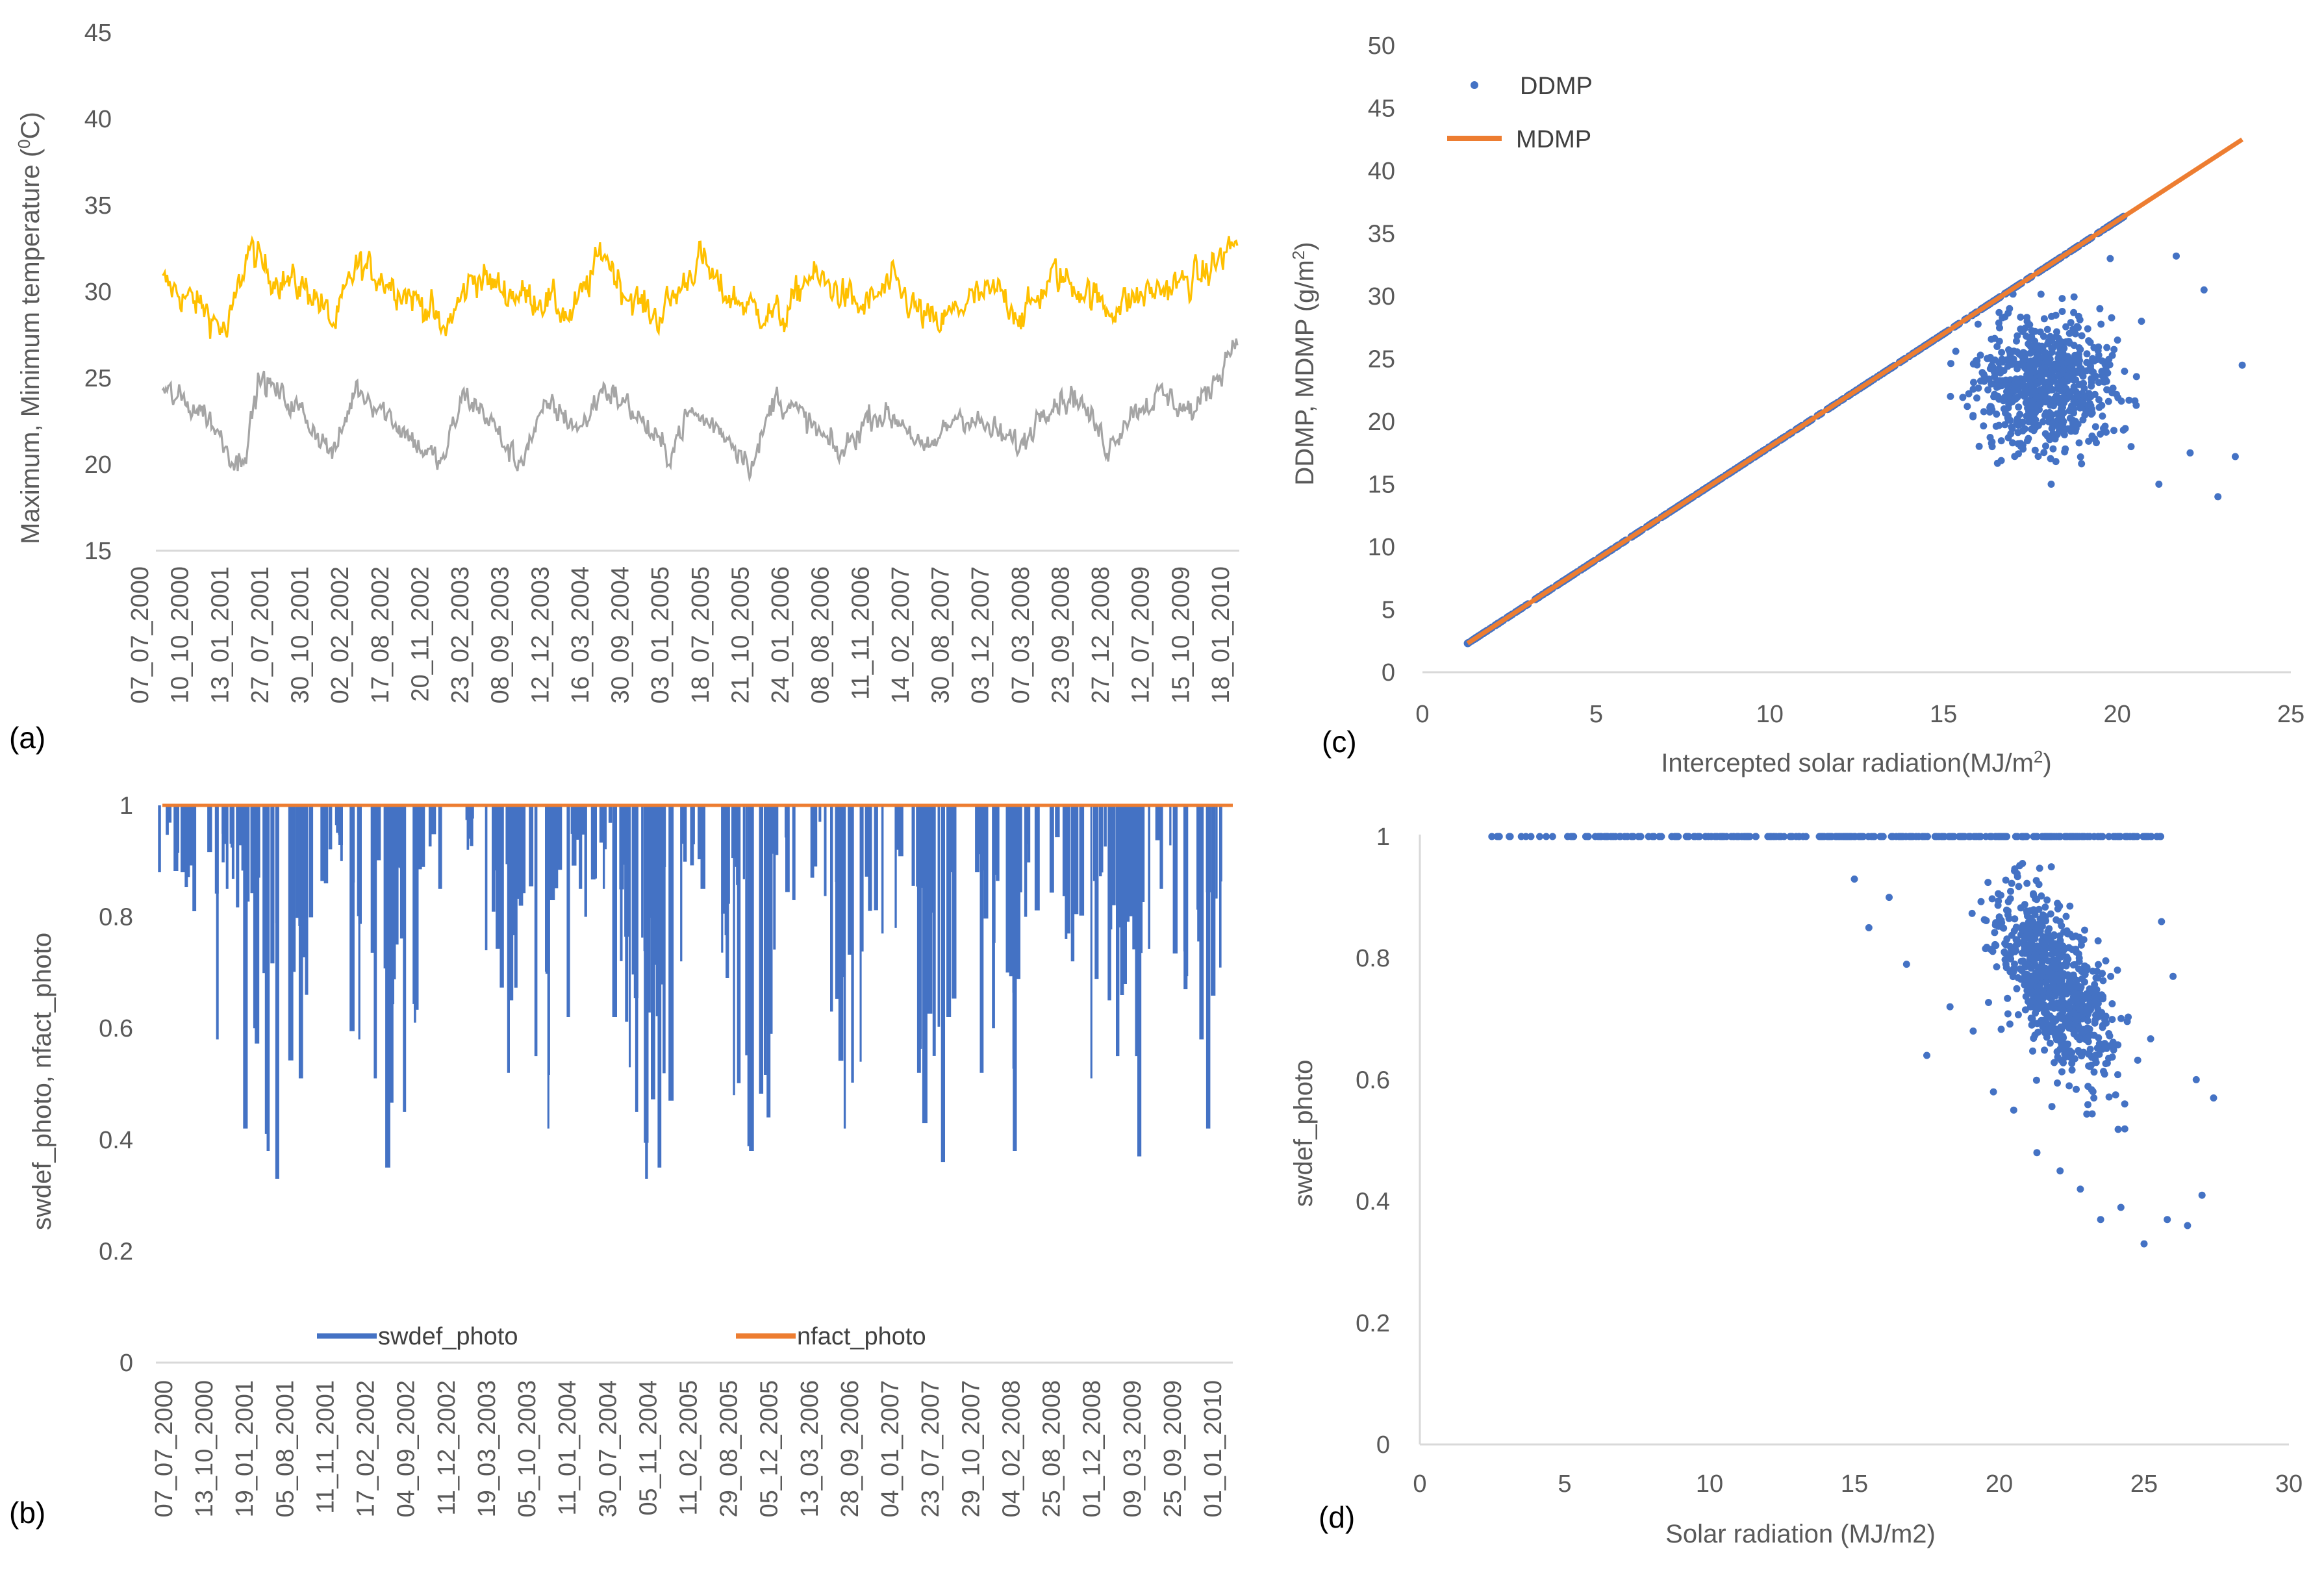 This screenshot has height=1575, width=2324. What do you see at coordinates (621, 634) in the screenshot?
I see `x-tick-label: 30_09_2004` at bounding box center [621, 634].